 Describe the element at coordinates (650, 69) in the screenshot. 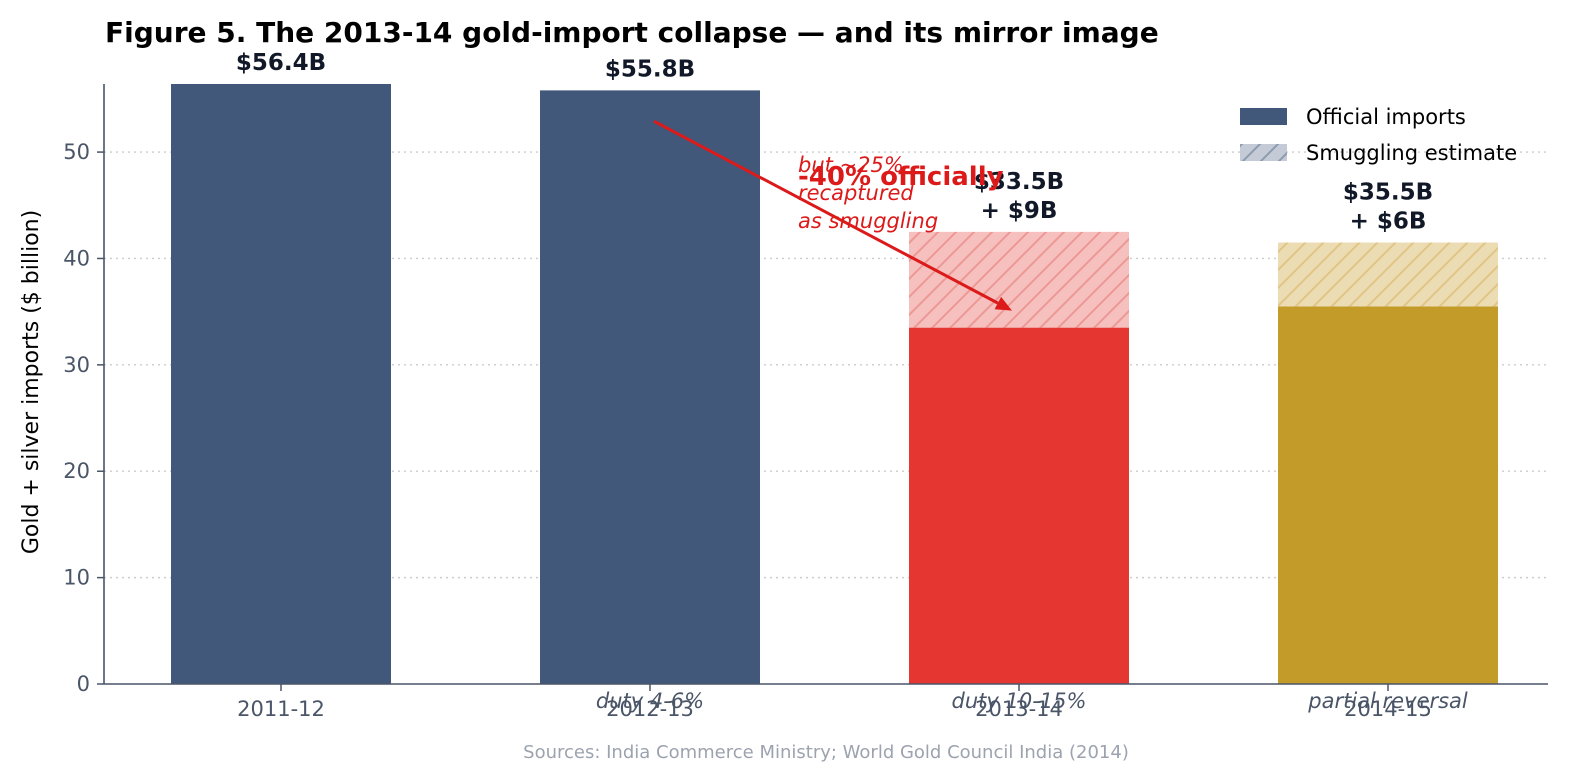

I see `bar-value-label: $55.8B` at that location.